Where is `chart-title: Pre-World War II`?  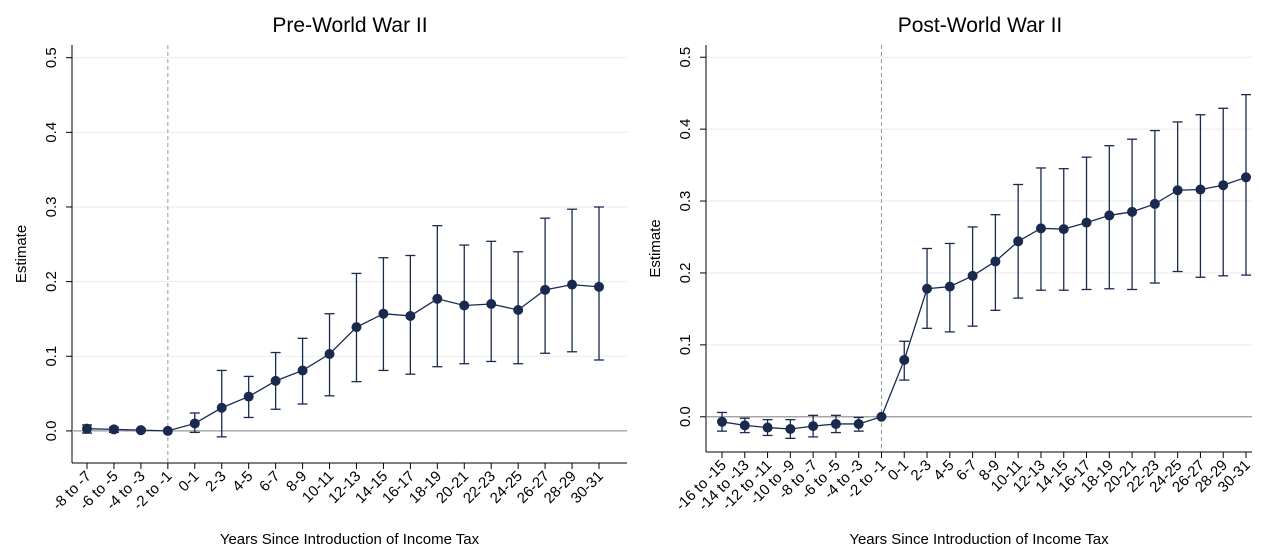 chart-title: Pre-World War II is located at coordinates (349, 25).